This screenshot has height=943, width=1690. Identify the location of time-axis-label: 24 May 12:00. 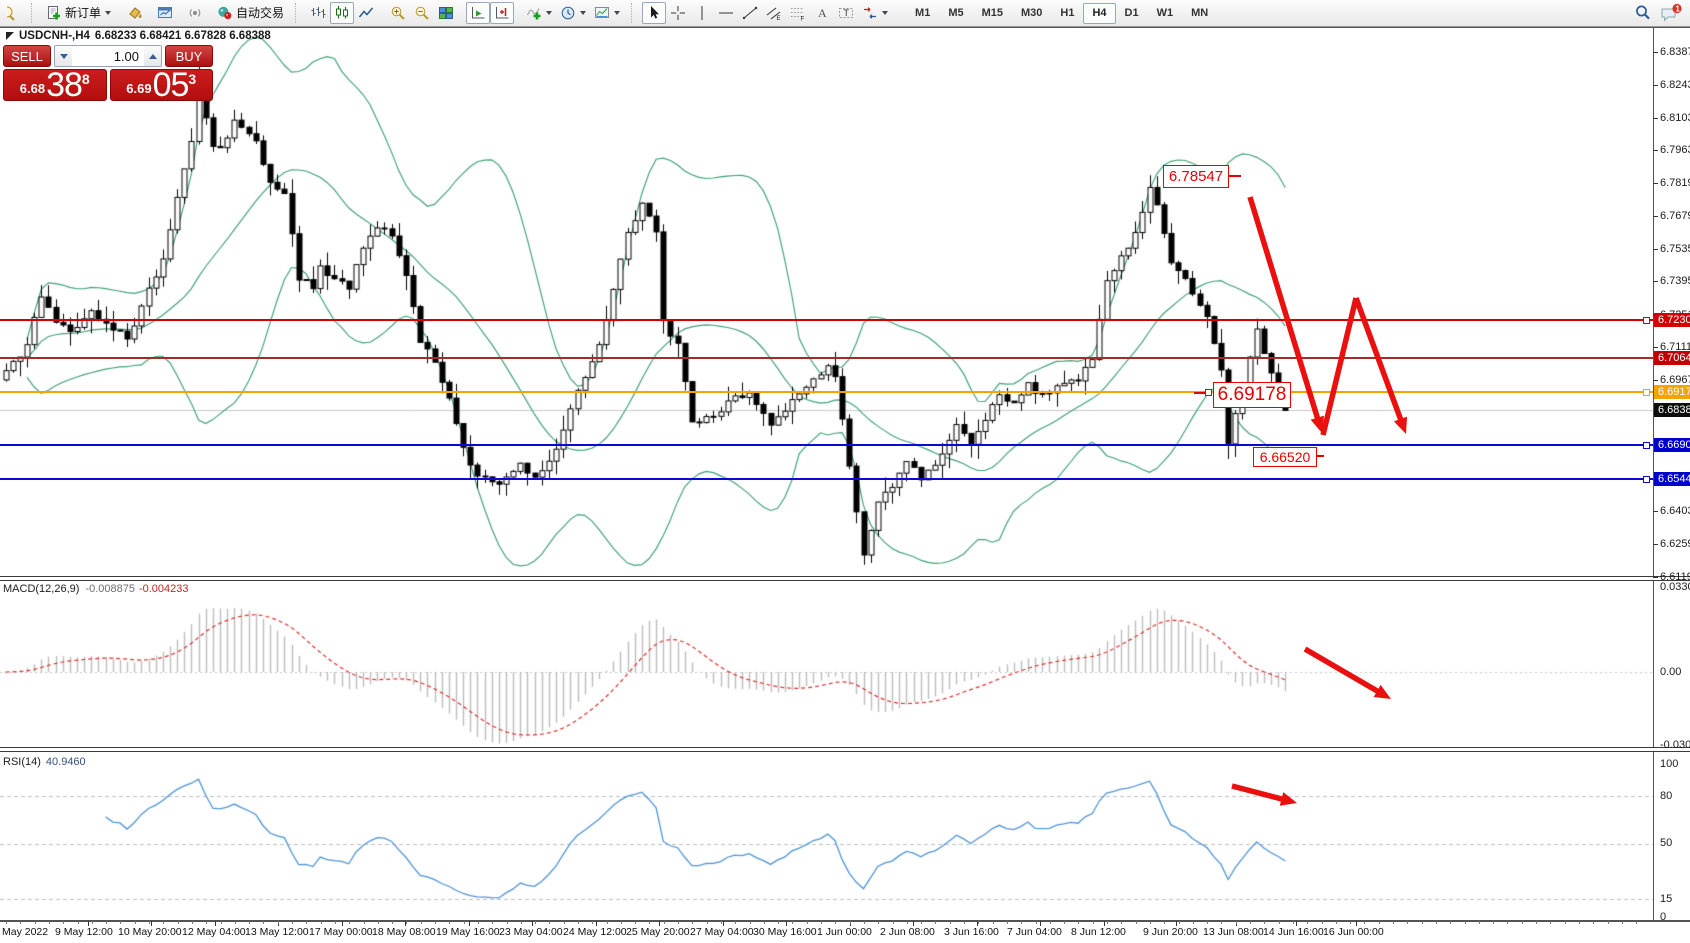
(595, 932).